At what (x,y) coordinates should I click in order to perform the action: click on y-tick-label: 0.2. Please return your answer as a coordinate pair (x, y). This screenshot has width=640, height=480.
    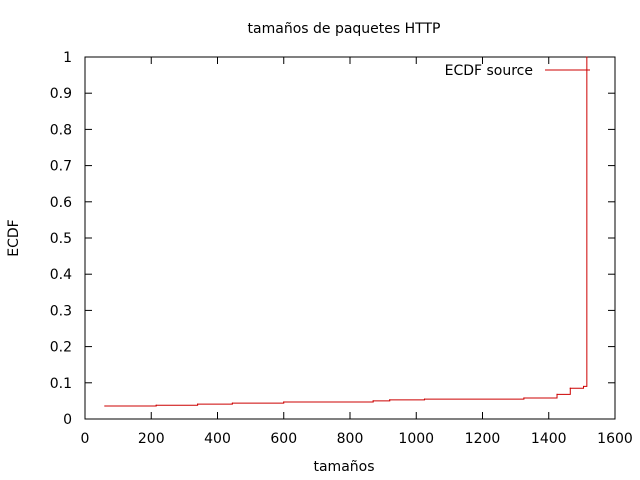
    Looking at the image, I should click on (61, 348).